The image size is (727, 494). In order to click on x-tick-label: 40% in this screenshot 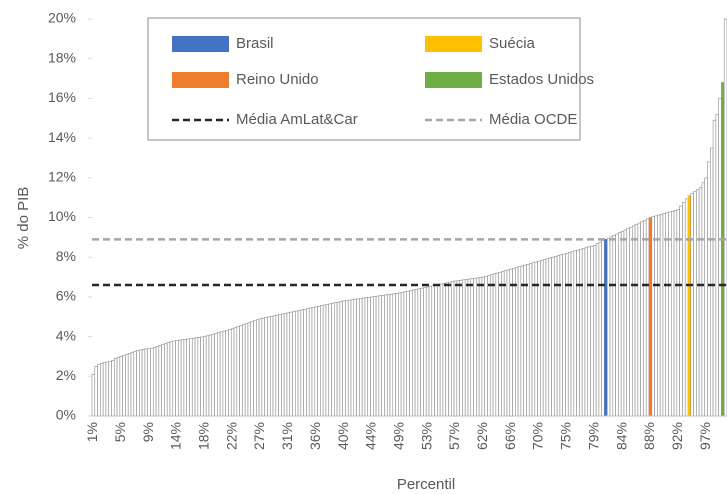, I will do `click(343, 436)`.